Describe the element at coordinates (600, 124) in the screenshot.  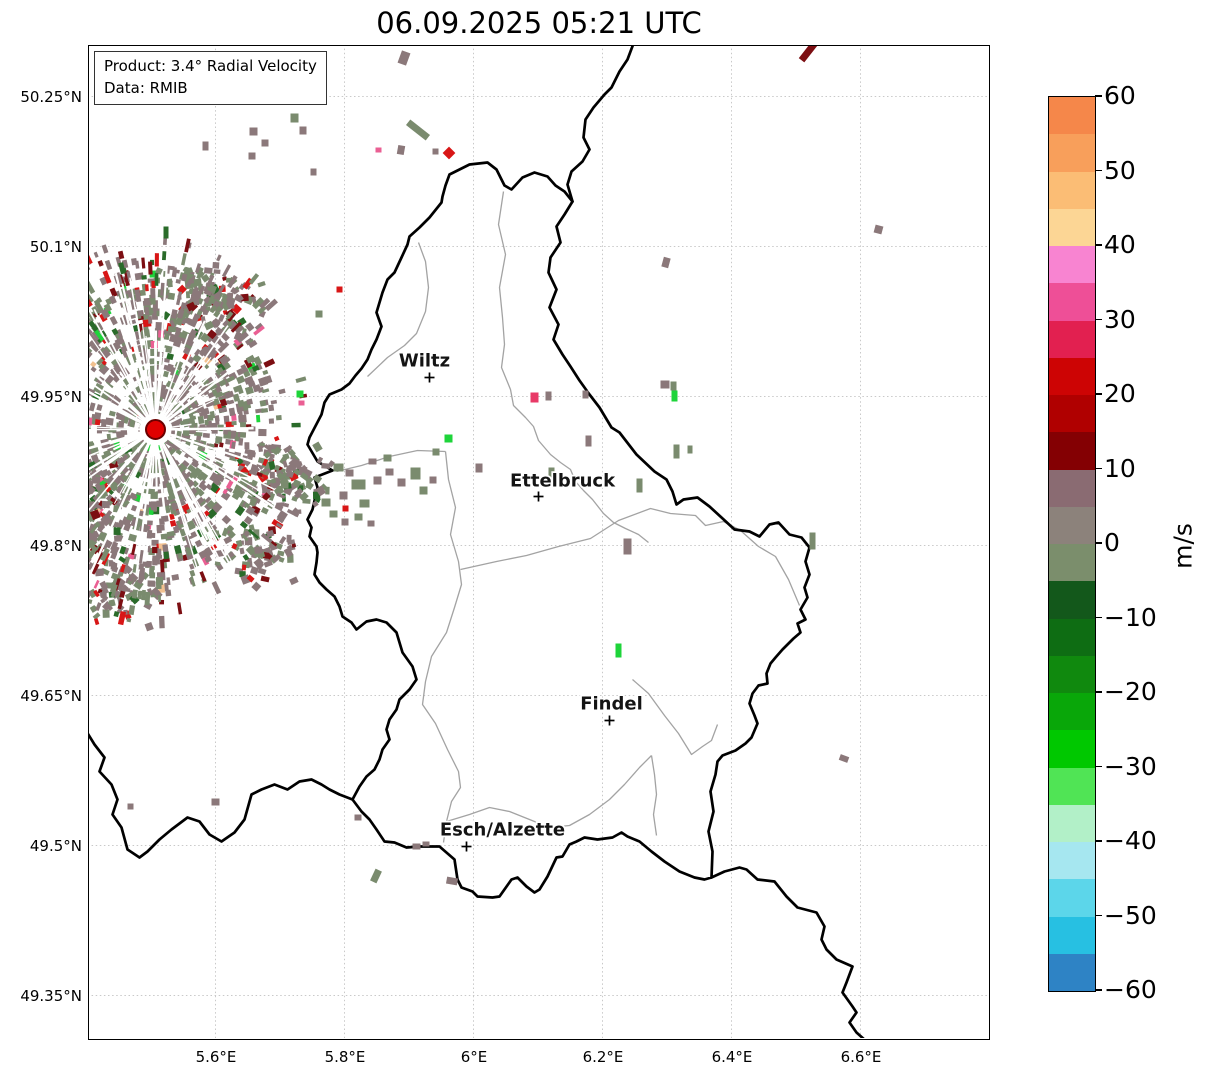
I see `belgium-germany-border` at that location.